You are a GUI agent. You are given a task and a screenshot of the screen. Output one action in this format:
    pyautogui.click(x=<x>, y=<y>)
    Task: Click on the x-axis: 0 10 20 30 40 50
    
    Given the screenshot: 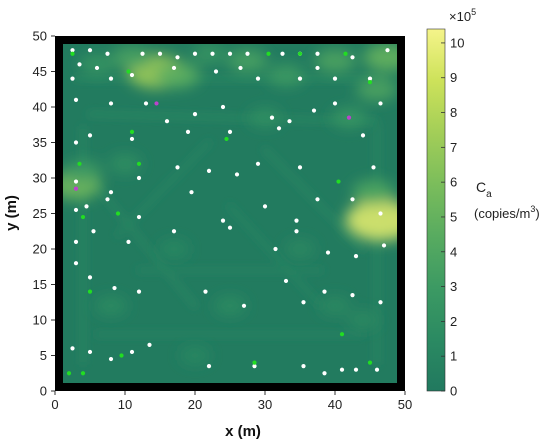 What is the action you would take?
    pyautogui.click(x=231, y=401)
    